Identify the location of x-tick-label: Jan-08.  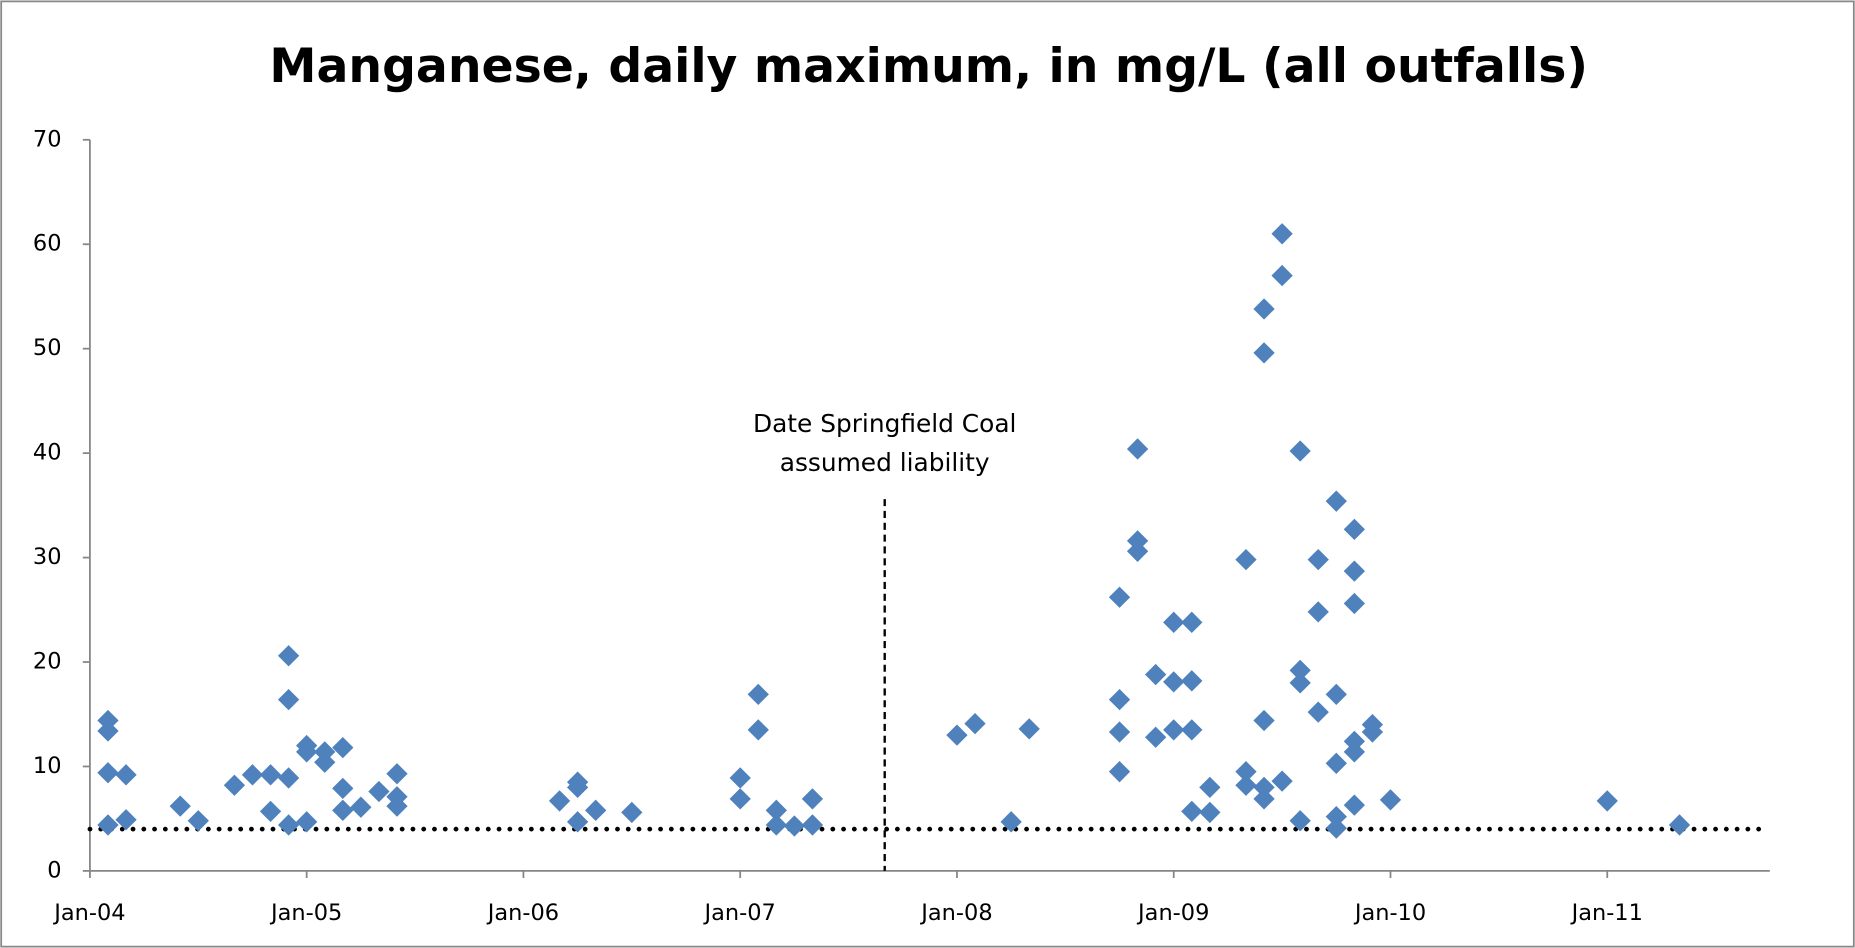
(955, 913).